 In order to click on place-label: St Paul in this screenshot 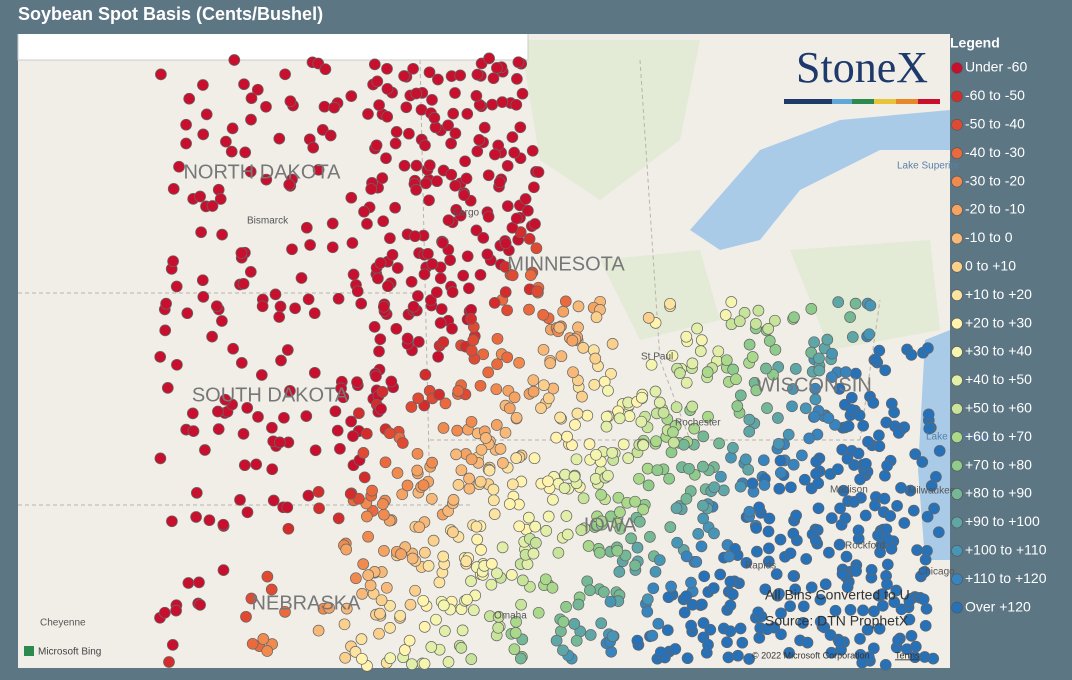, I will do `click(657, 357)`.